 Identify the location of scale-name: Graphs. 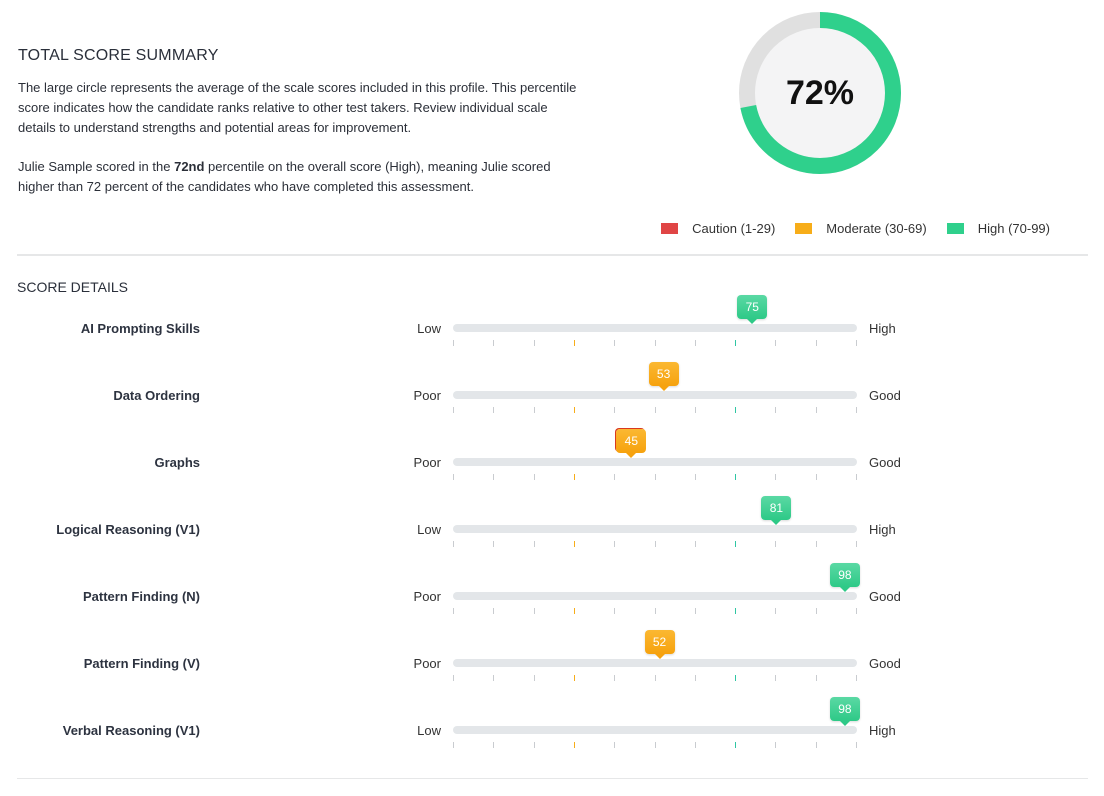
(177, 462).